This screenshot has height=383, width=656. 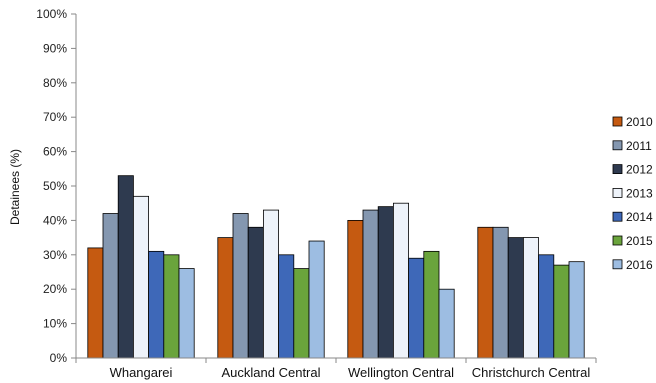 What do you see at coordinates (617, 216) in the screenshot?
I see `legend-swatch-2014` at bounding box center [617, 216].